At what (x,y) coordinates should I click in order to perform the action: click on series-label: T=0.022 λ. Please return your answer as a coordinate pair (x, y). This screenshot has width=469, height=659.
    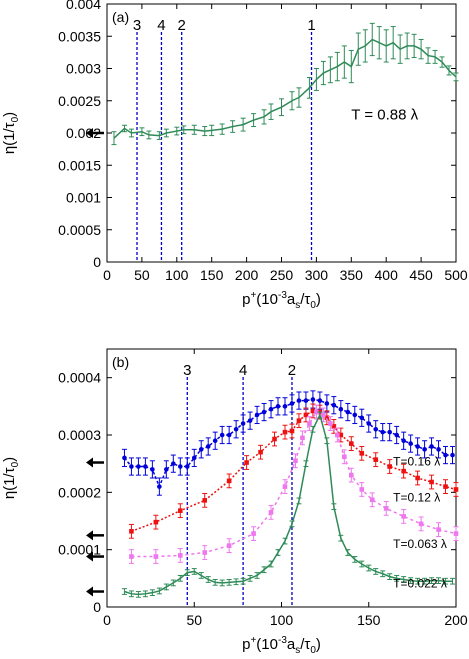
    Looking at the image, I should click on (420, 584).